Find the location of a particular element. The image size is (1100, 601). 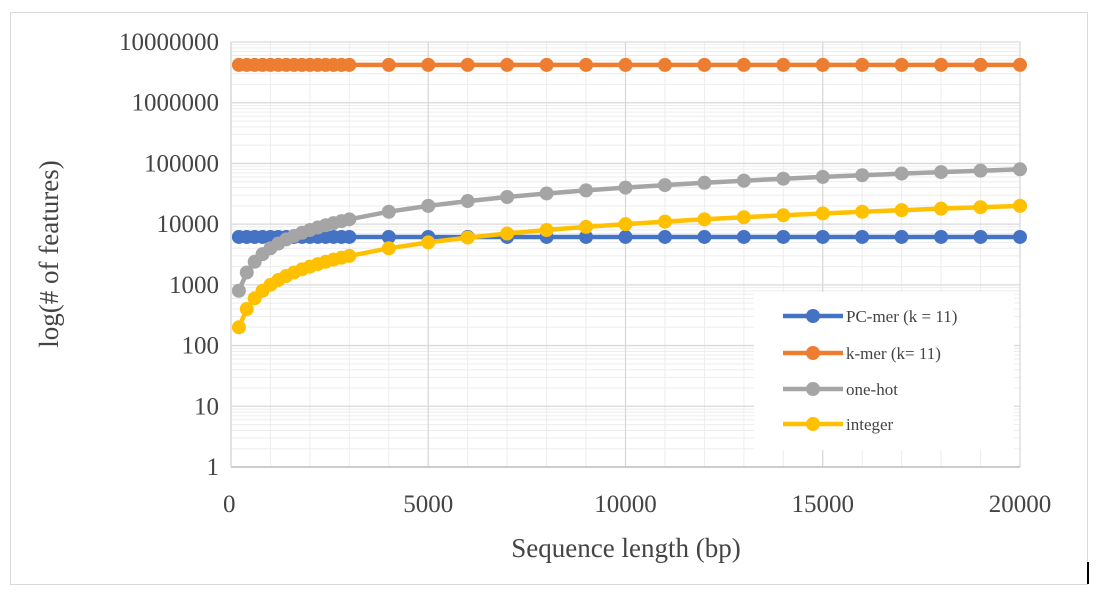

edge-mark is located at coordinates (1088, 573).